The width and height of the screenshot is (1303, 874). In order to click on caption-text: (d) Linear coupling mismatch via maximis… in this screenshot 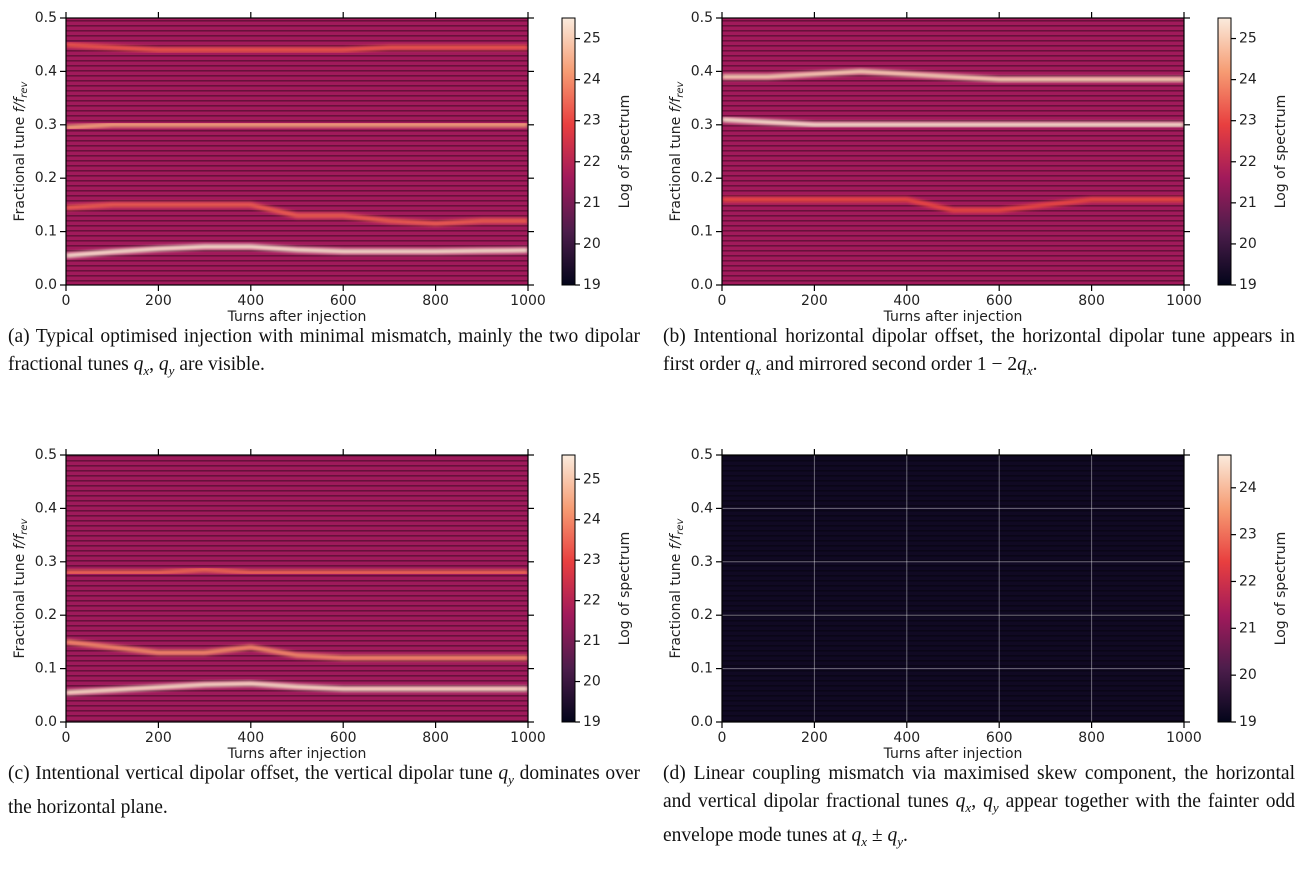, I will do `click(979, 787)`.